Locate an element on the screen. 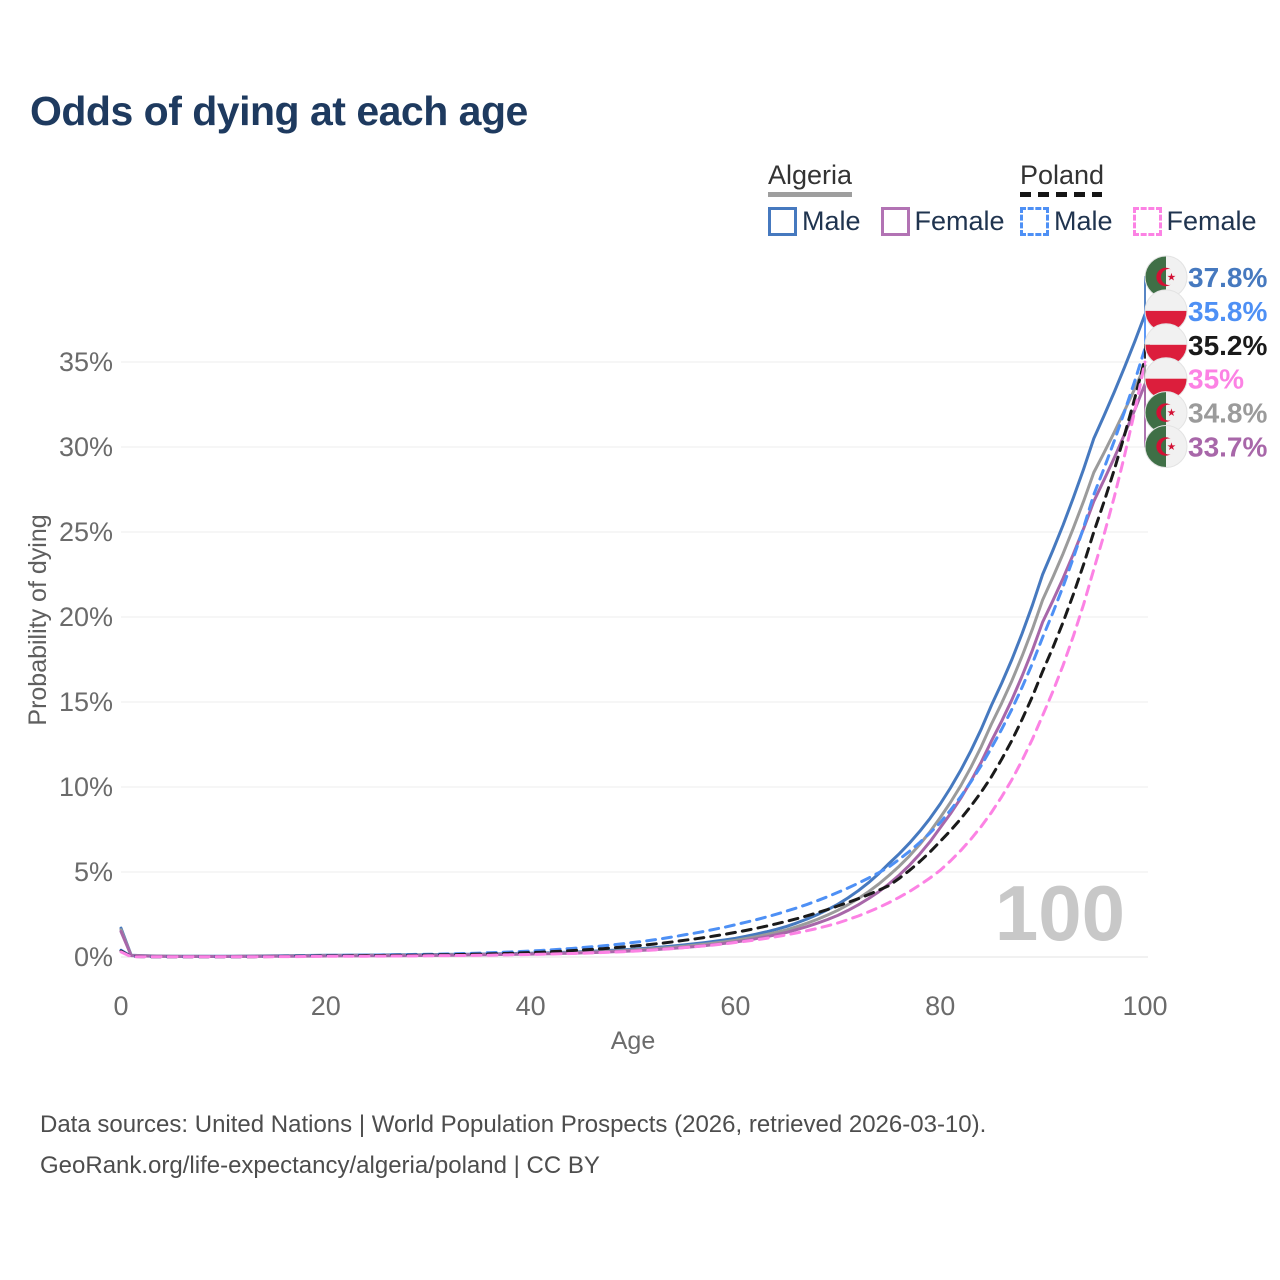 This screenshot has height=1280, width=1280. x-tick-label: 80 is located at coordinates (940, 1006).